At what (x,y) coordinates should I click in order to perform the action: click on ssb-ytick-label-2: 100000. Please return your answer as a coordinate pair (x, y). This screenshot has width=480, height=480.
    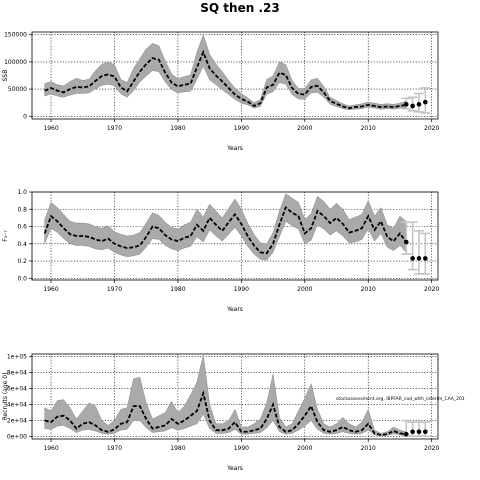
    Looking at the image, I should click on (15, 62).